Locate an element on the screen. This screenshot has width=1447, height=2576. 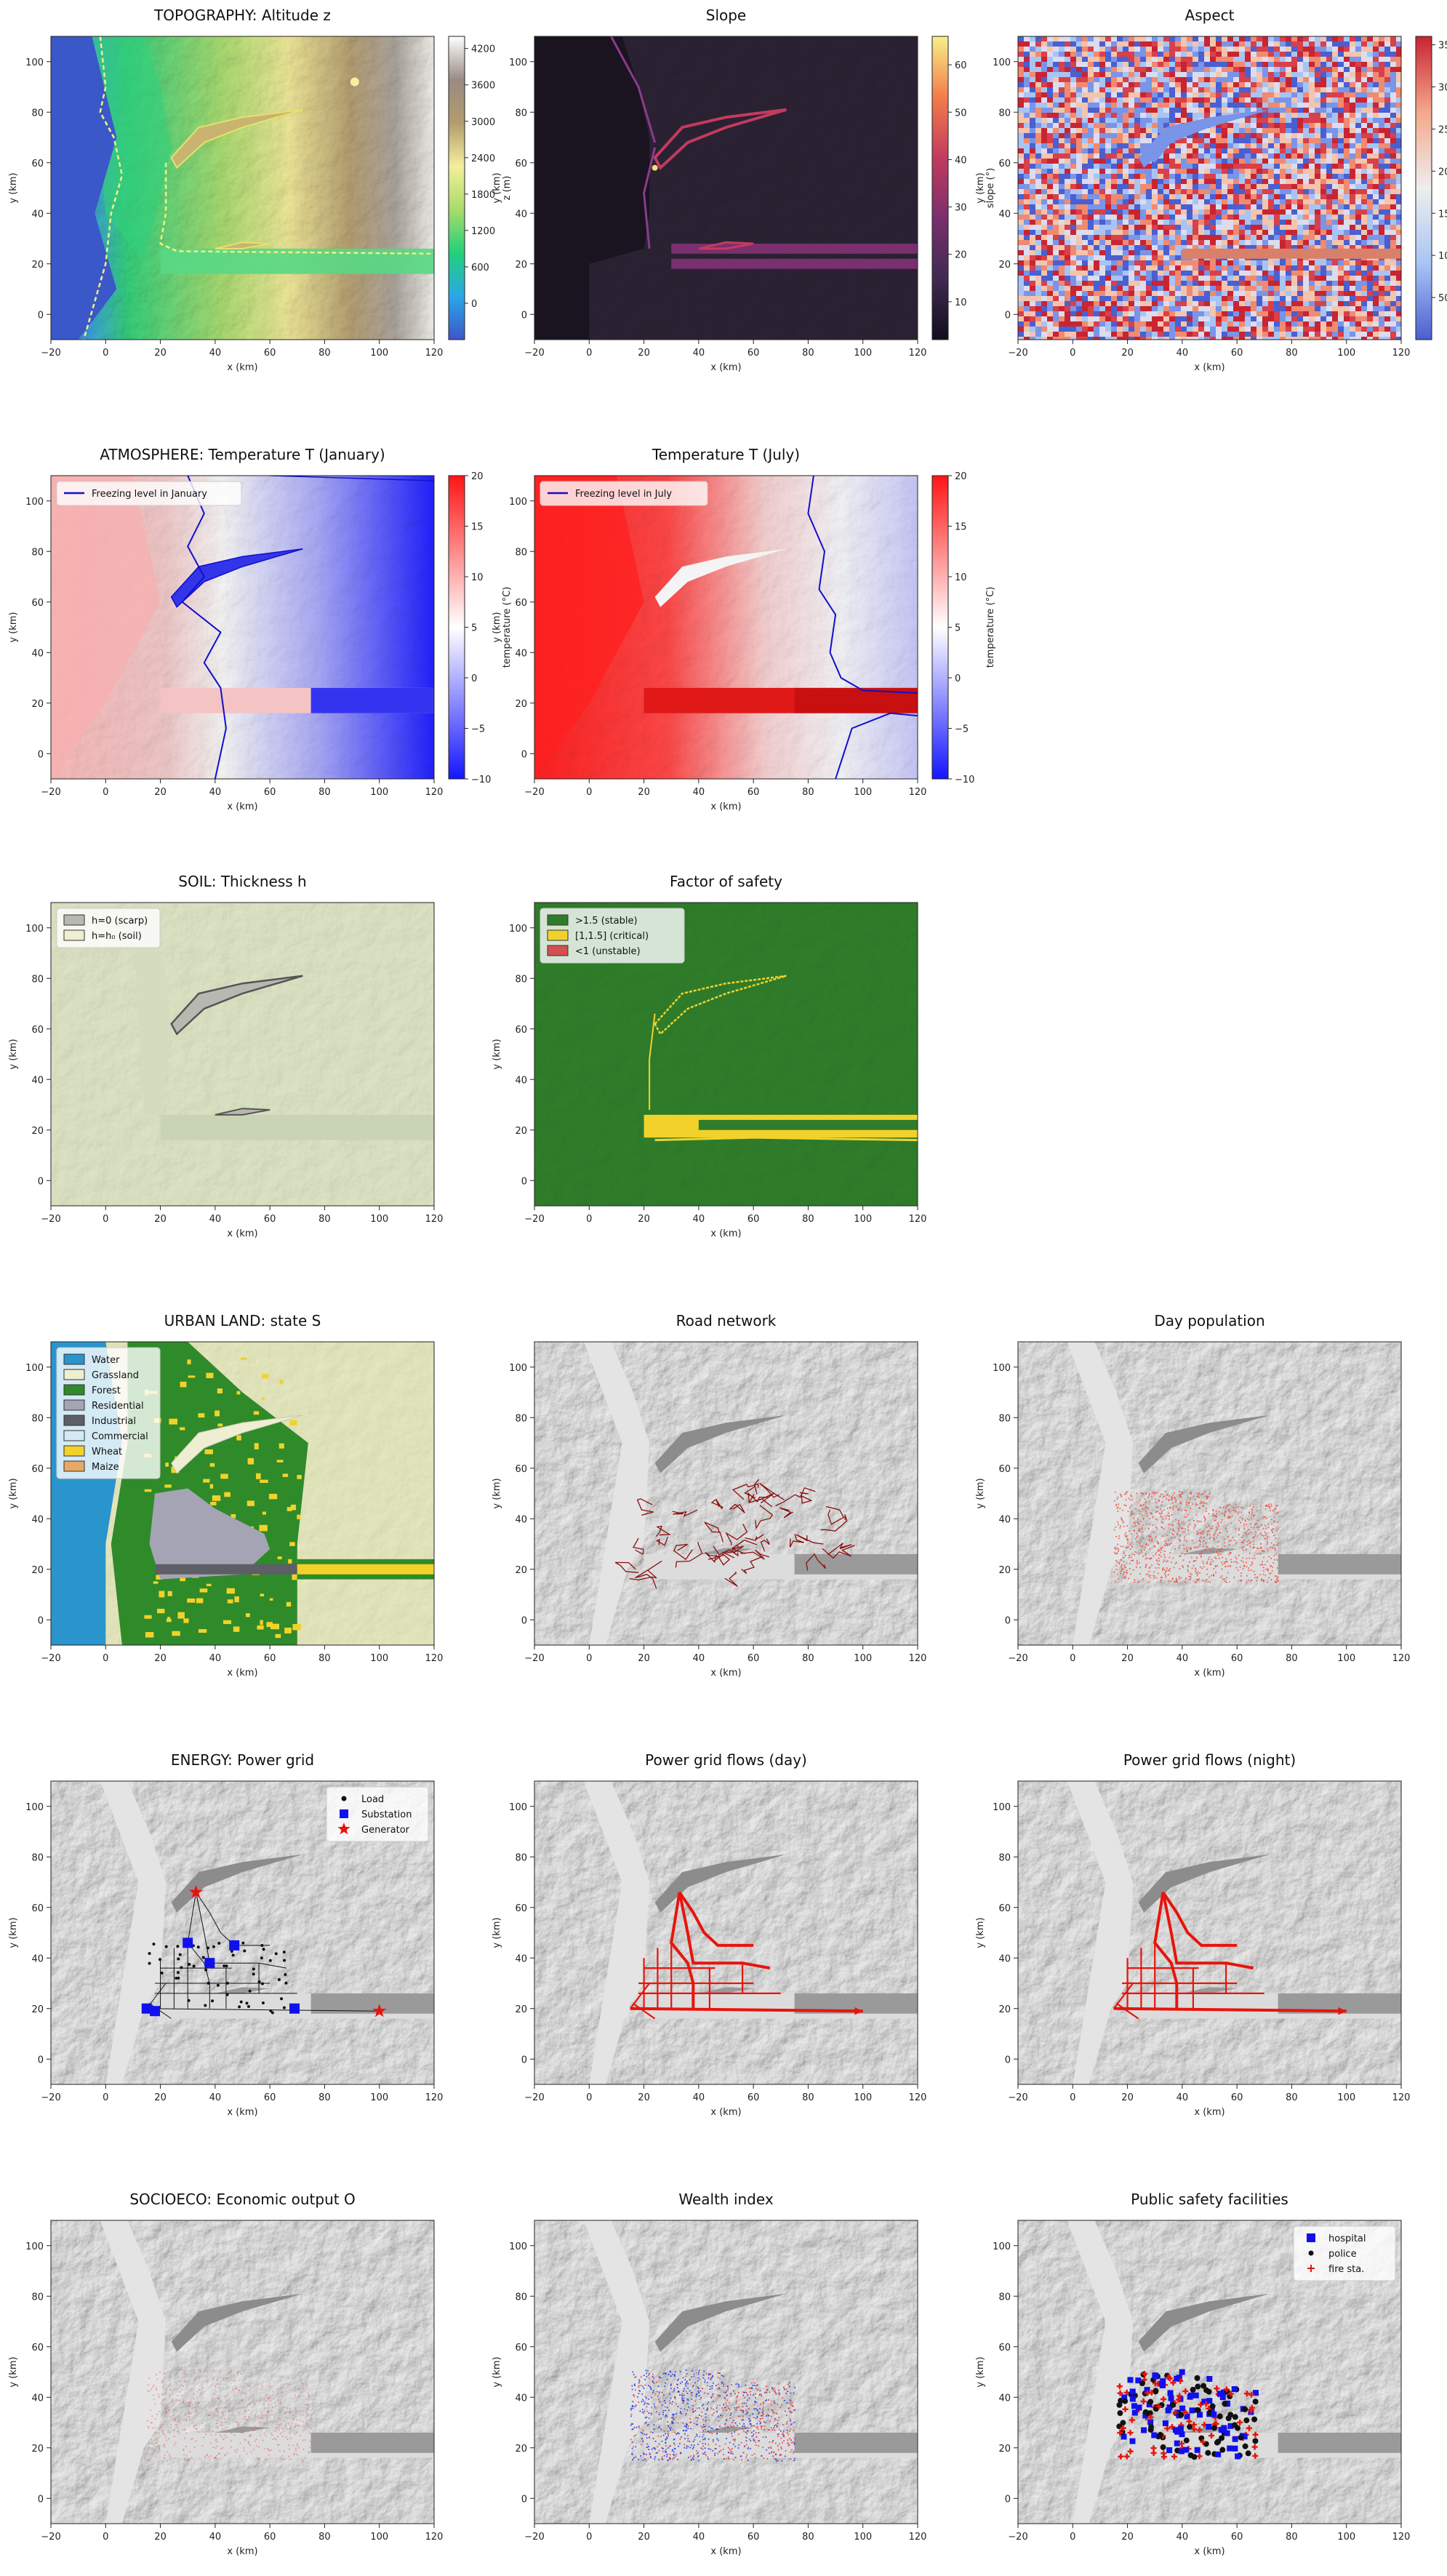
y-tick-label: 40 is located at coordinates (37, 2398).